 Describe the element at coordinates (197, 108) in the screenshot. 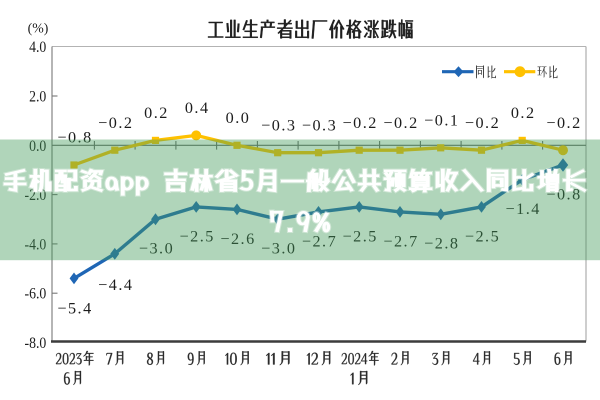

I see `svg-text: 0.4` at that location.